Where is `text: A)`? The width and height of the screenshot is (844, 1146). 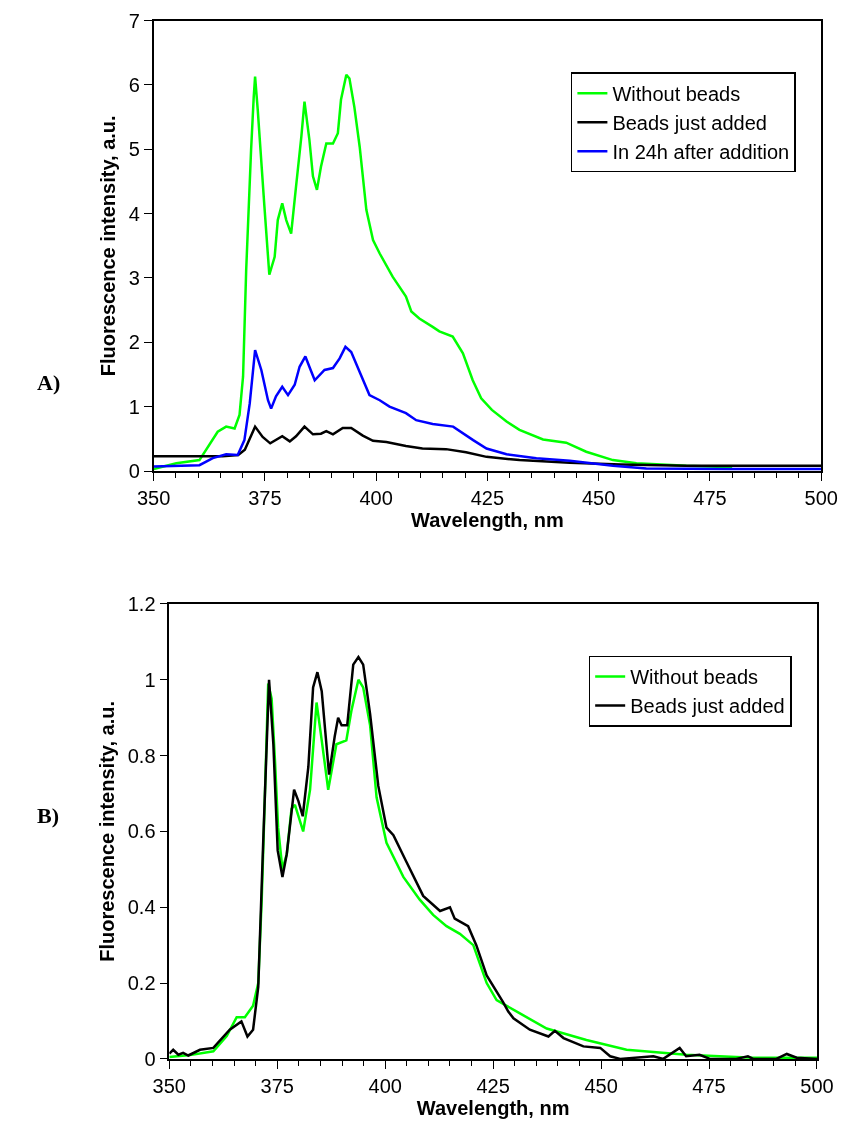
text: A) is located at coordinates (49, 382).